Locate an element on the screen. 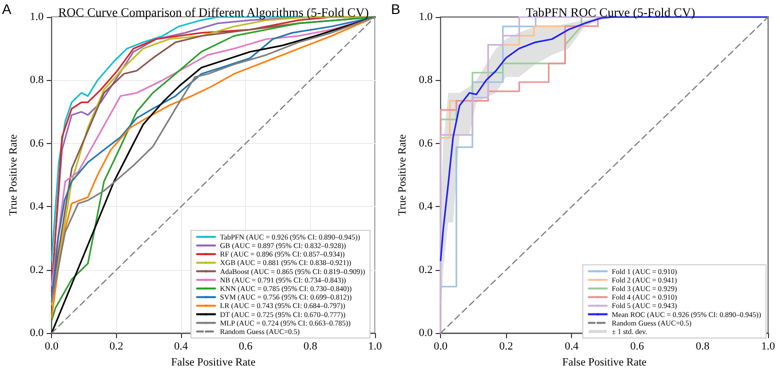 Image resolution: width=779 pixels, height=373 pixels. text: A is located at coordinates (7, 9).